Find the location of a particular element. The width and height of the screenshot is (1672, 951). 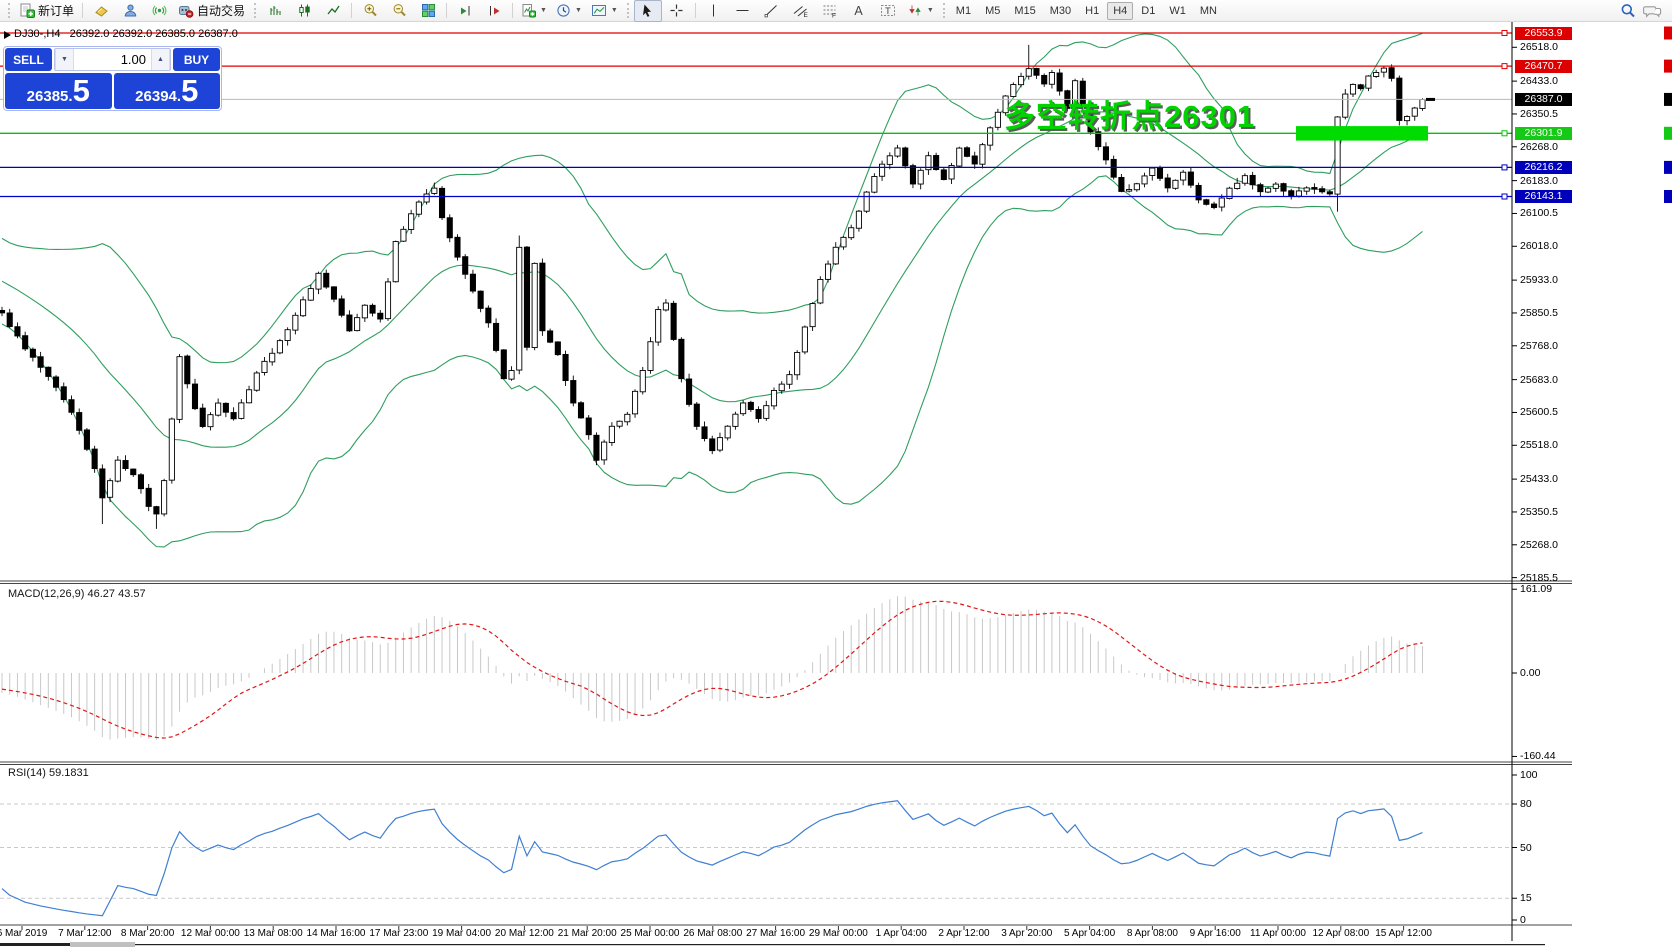

periods-button: ▼ is located at coordinates (569, 11).